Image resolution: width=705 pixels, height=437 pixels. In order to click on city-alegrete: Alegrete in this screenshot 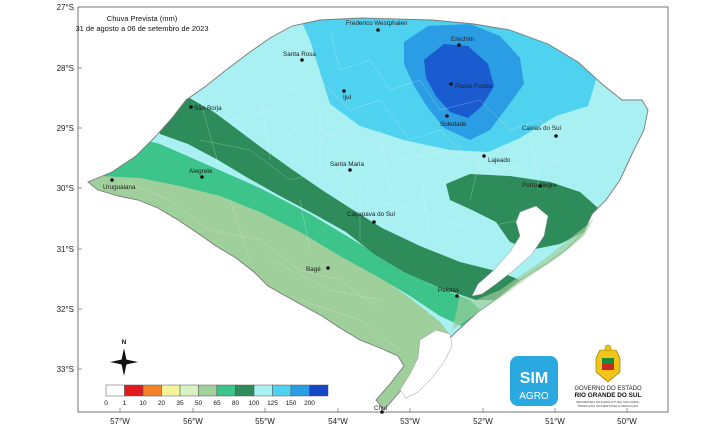, I will do `click(201, 173)`.